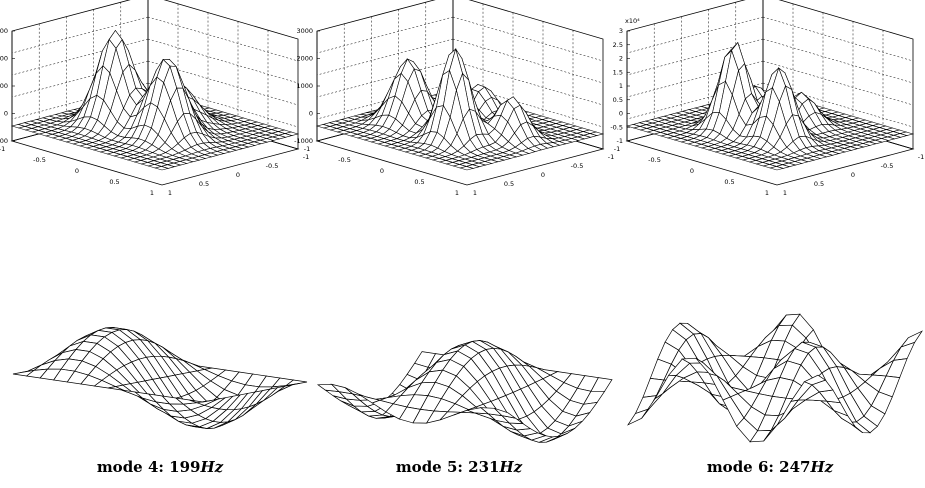 The image size is (925, 488). I want to click on z-exponent-label: x10⁴, so click(632, 21).